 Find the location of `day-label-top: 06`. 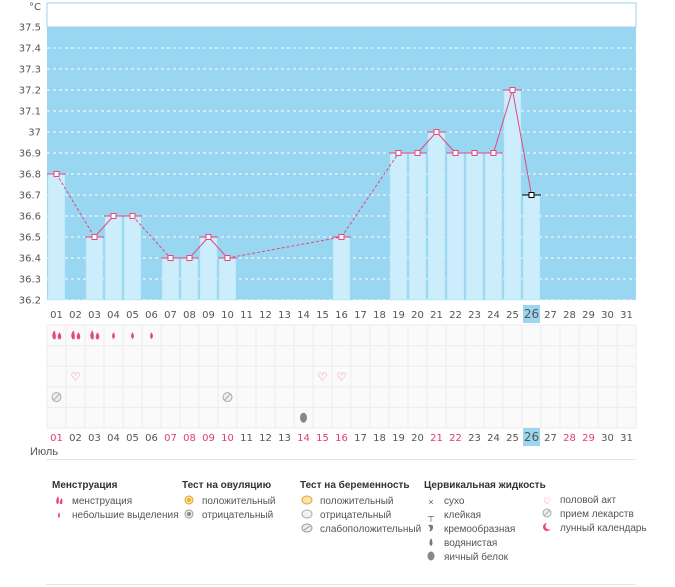

day-label-top: 06 is located at coordinates (151, 315).